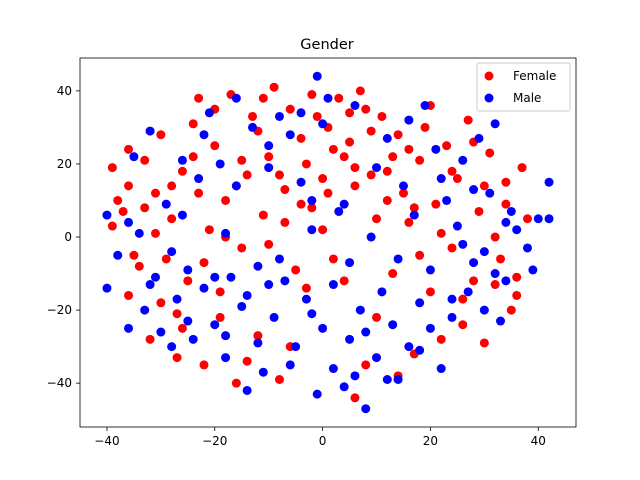  Describe the element at coordinates (64, 164) in the screenshot. I see `y-tick-label: 20` at that location.